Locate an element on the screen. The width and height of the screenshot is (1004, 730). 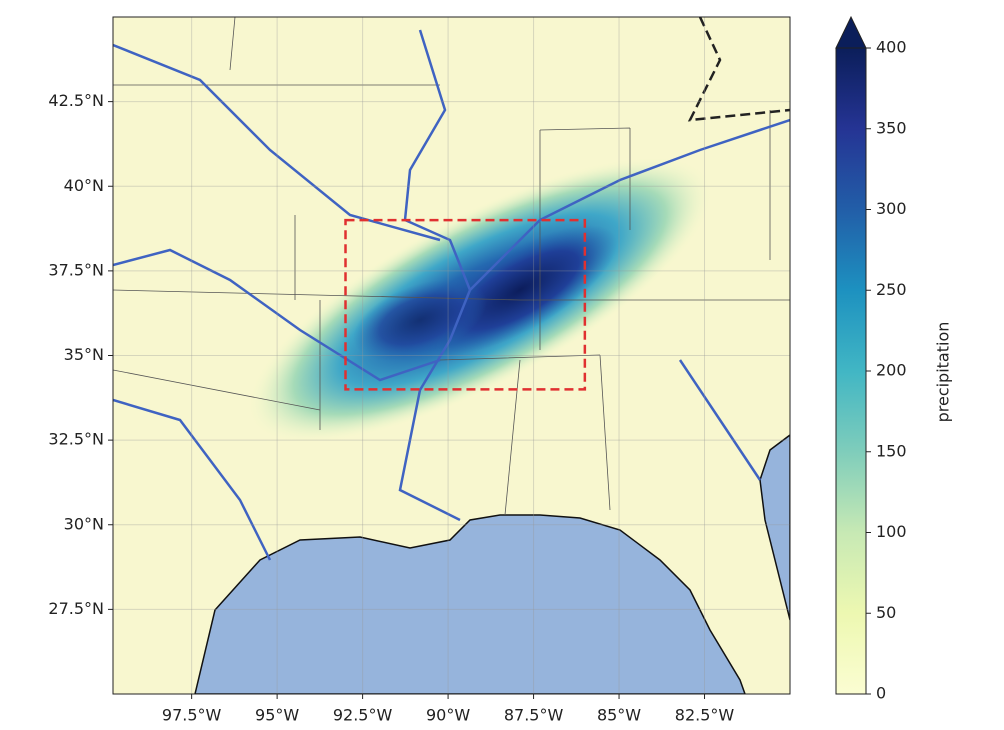
precip-core is located at coordinates (420, 320).